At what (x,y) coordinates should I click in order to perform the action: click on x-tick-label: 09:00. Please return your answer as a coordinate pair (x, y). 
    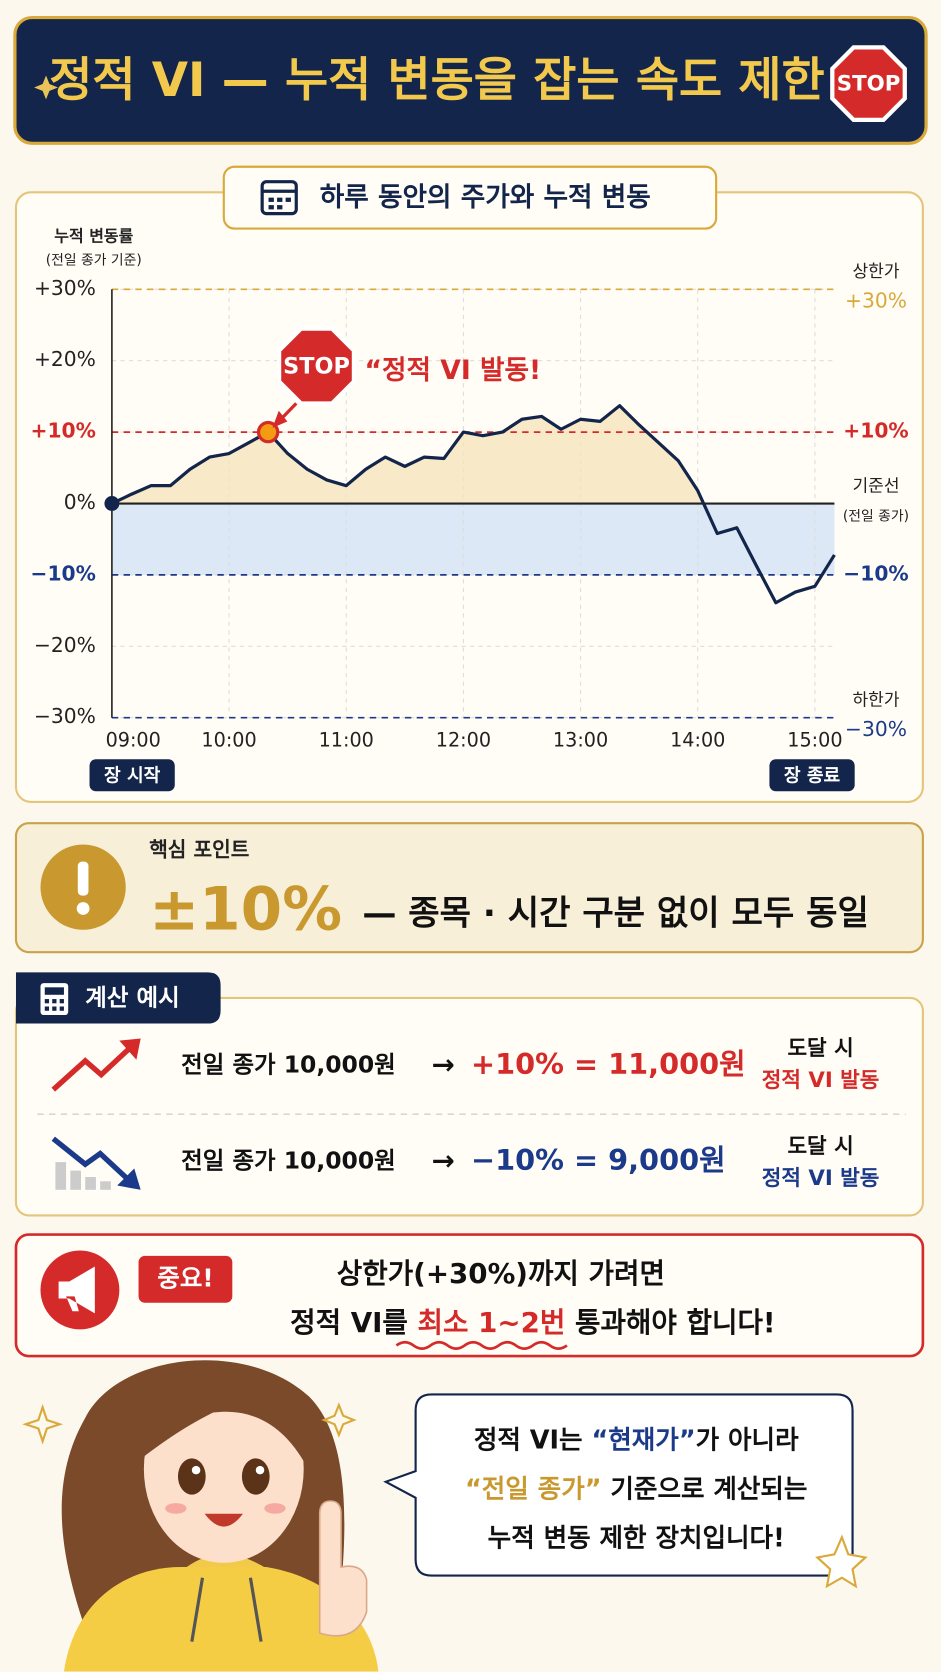
    Looking at the image, I should click on (133, 740).